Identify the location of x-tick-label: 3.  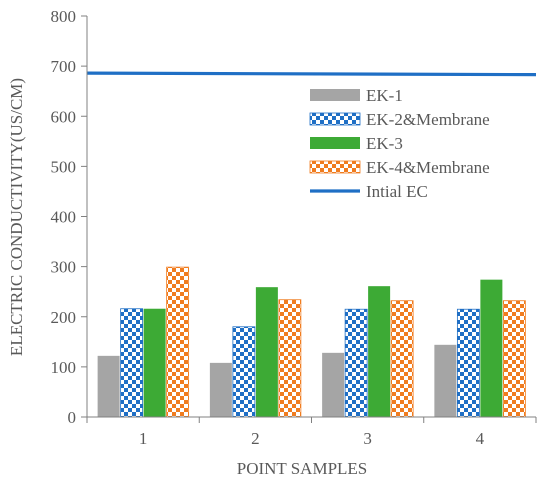
(367, 438).